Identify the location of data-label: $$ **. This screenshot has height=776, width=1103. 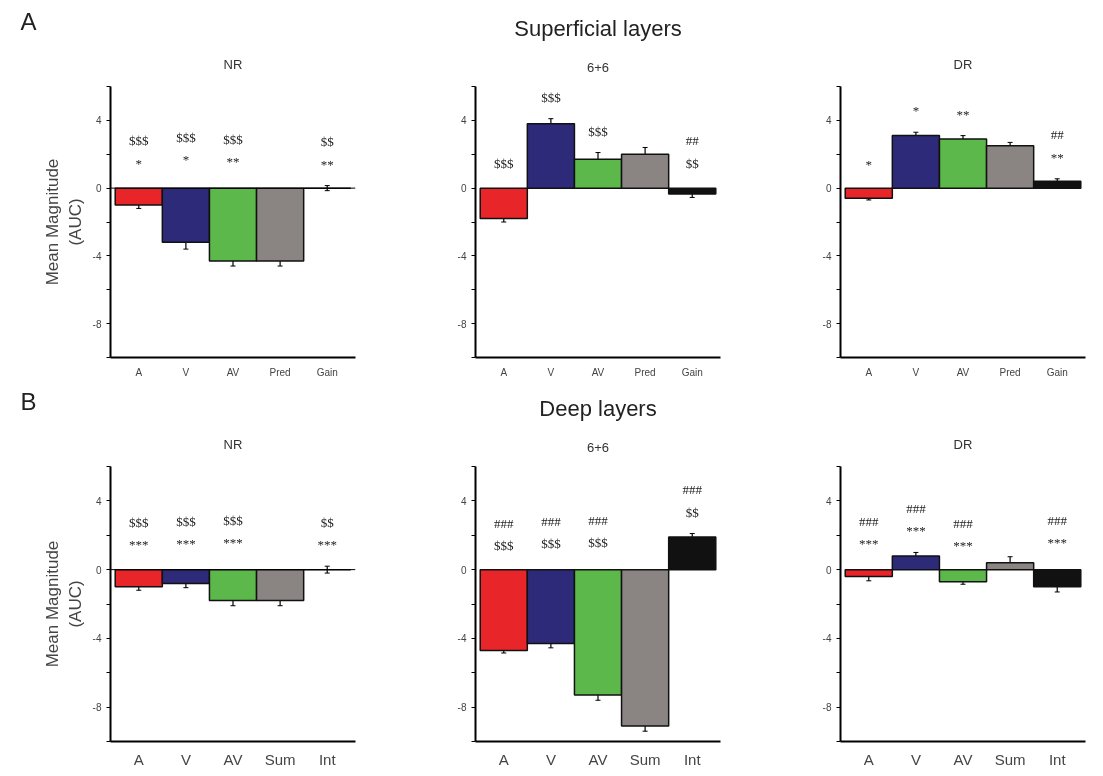
(327, 153).